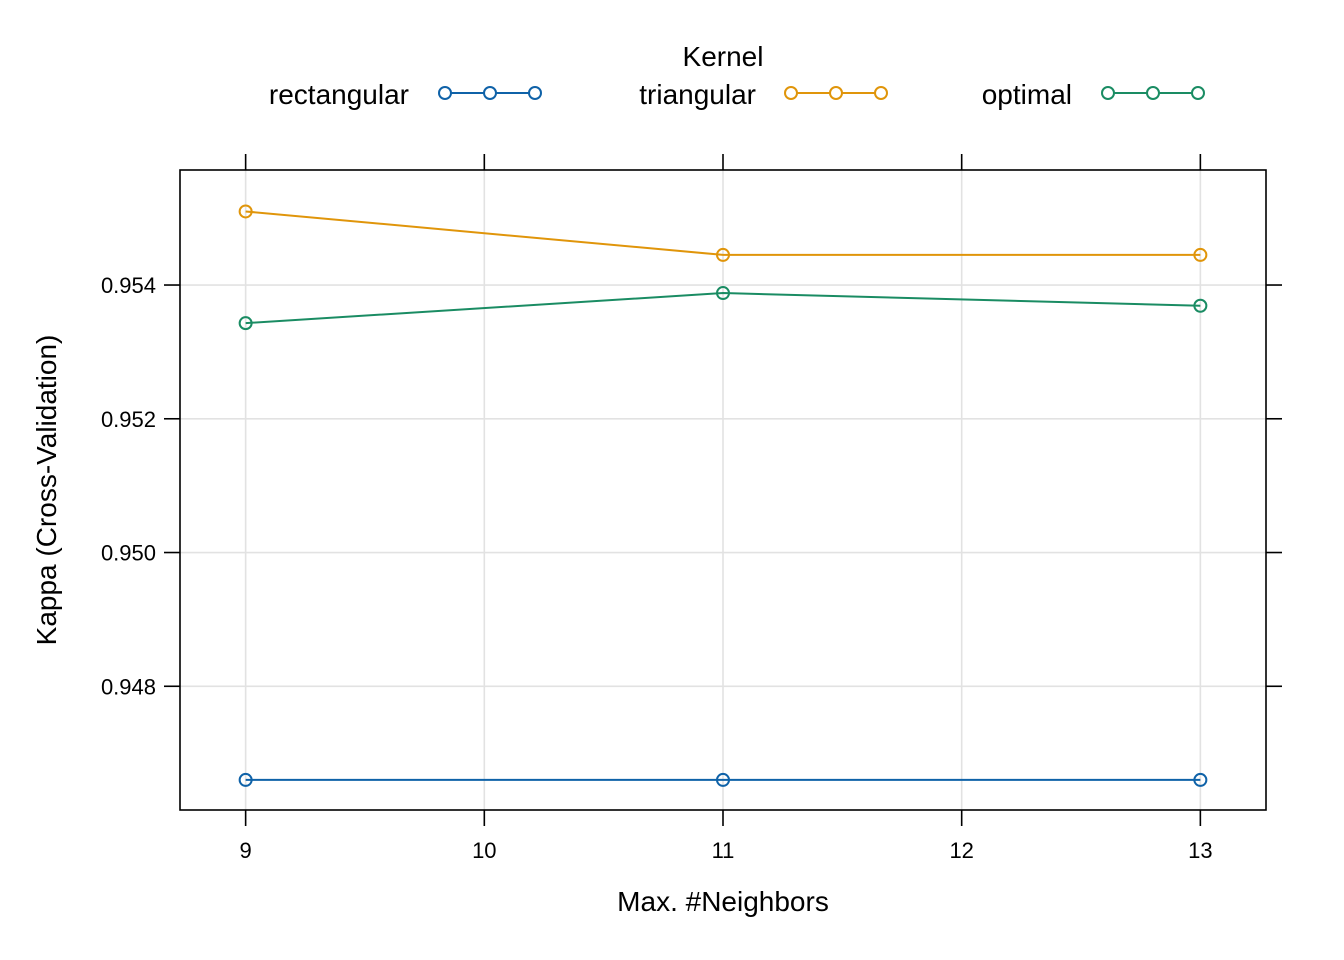 The height and width of the screenshot is (960, 1344). I want to click on x-tick-label: 13, so click(1200, 850).